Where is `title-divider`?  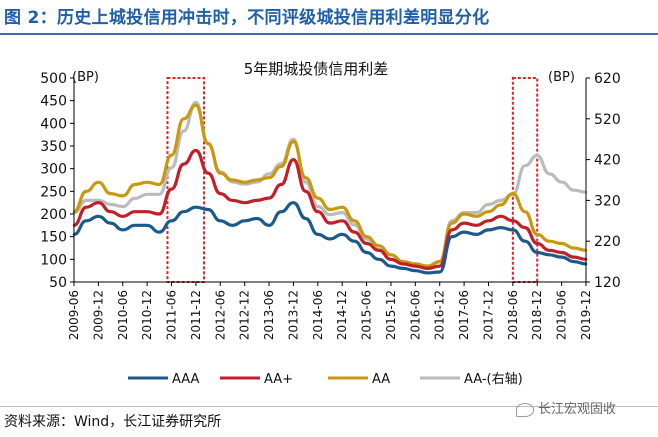 title-divider is located at coordinates (329, 34).